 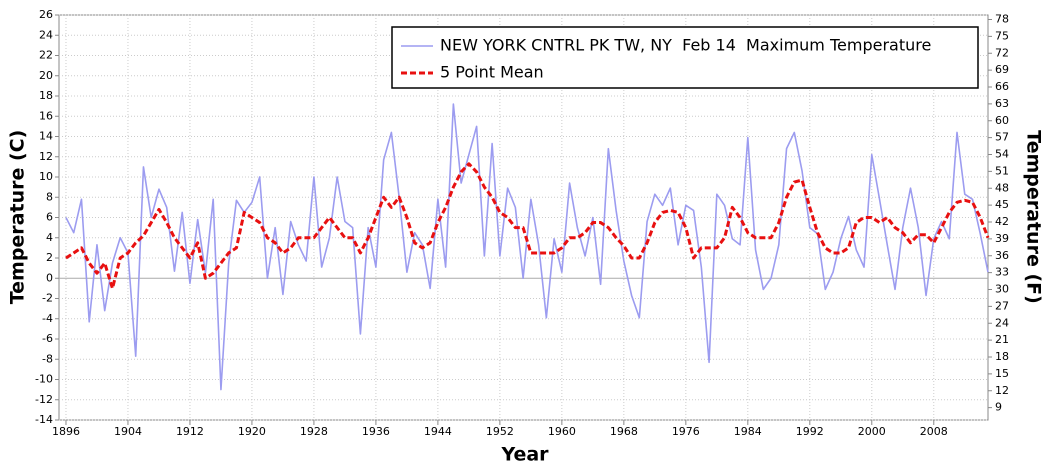 What do you see at coordinates (46, 156) in the screenshot?
I see `y-tick-label: 12` at bounding box center [46, 156].